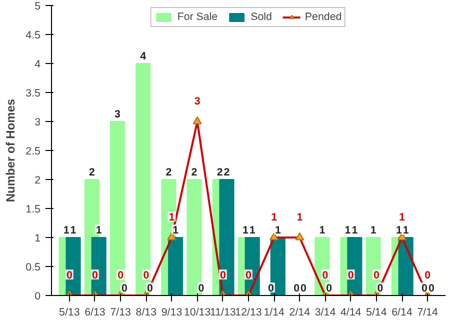 This screenshot has width=455, height=321. Describe the element at coordinates (146, 312) in the screenshot. I see `x-tick-label: 8/13` at that location.